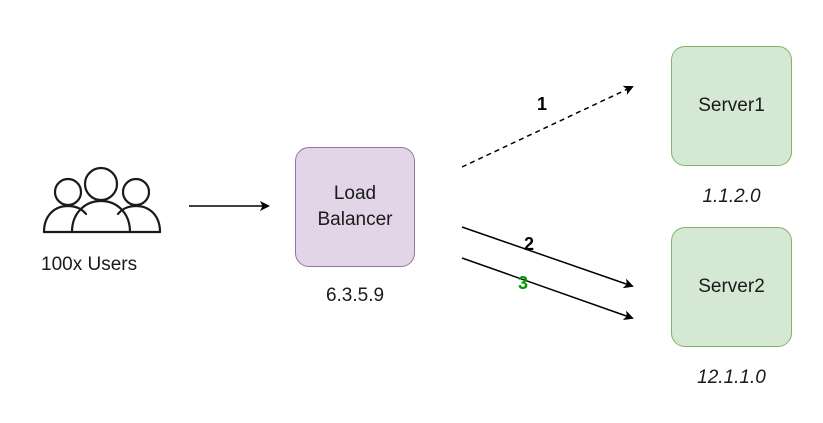 This screenshot has width=823, height=423. I want to click on arrow-3-label: 3, so click(523, 283).